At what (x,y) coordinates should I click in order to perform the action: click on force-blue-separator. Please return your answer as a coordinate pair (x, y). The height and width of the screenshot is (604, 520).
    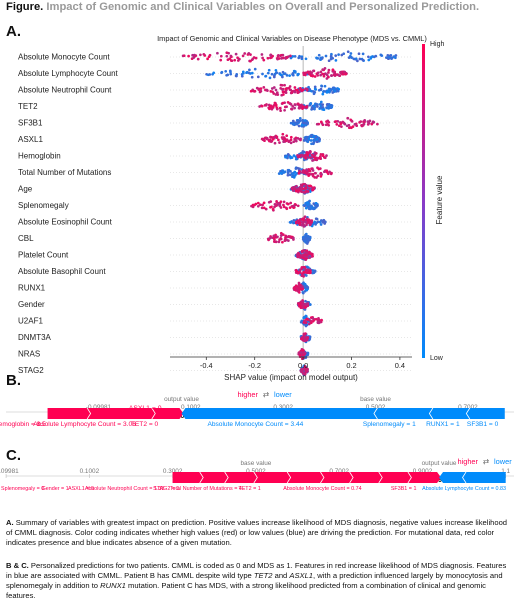
    Looking at the image, I should click on (468, 413).